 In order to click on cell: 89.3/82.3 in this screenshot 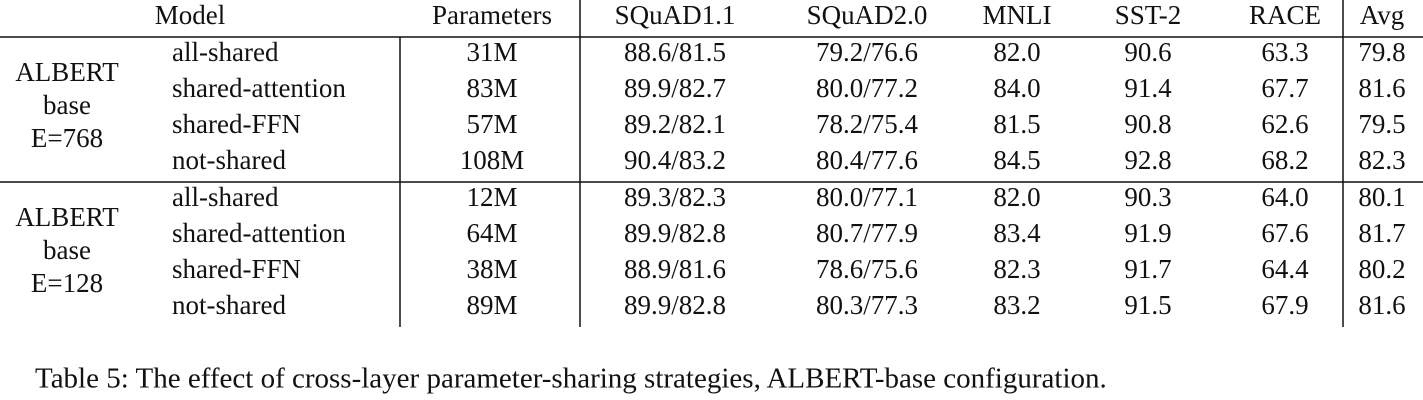, I will do `click(675, 197)`.